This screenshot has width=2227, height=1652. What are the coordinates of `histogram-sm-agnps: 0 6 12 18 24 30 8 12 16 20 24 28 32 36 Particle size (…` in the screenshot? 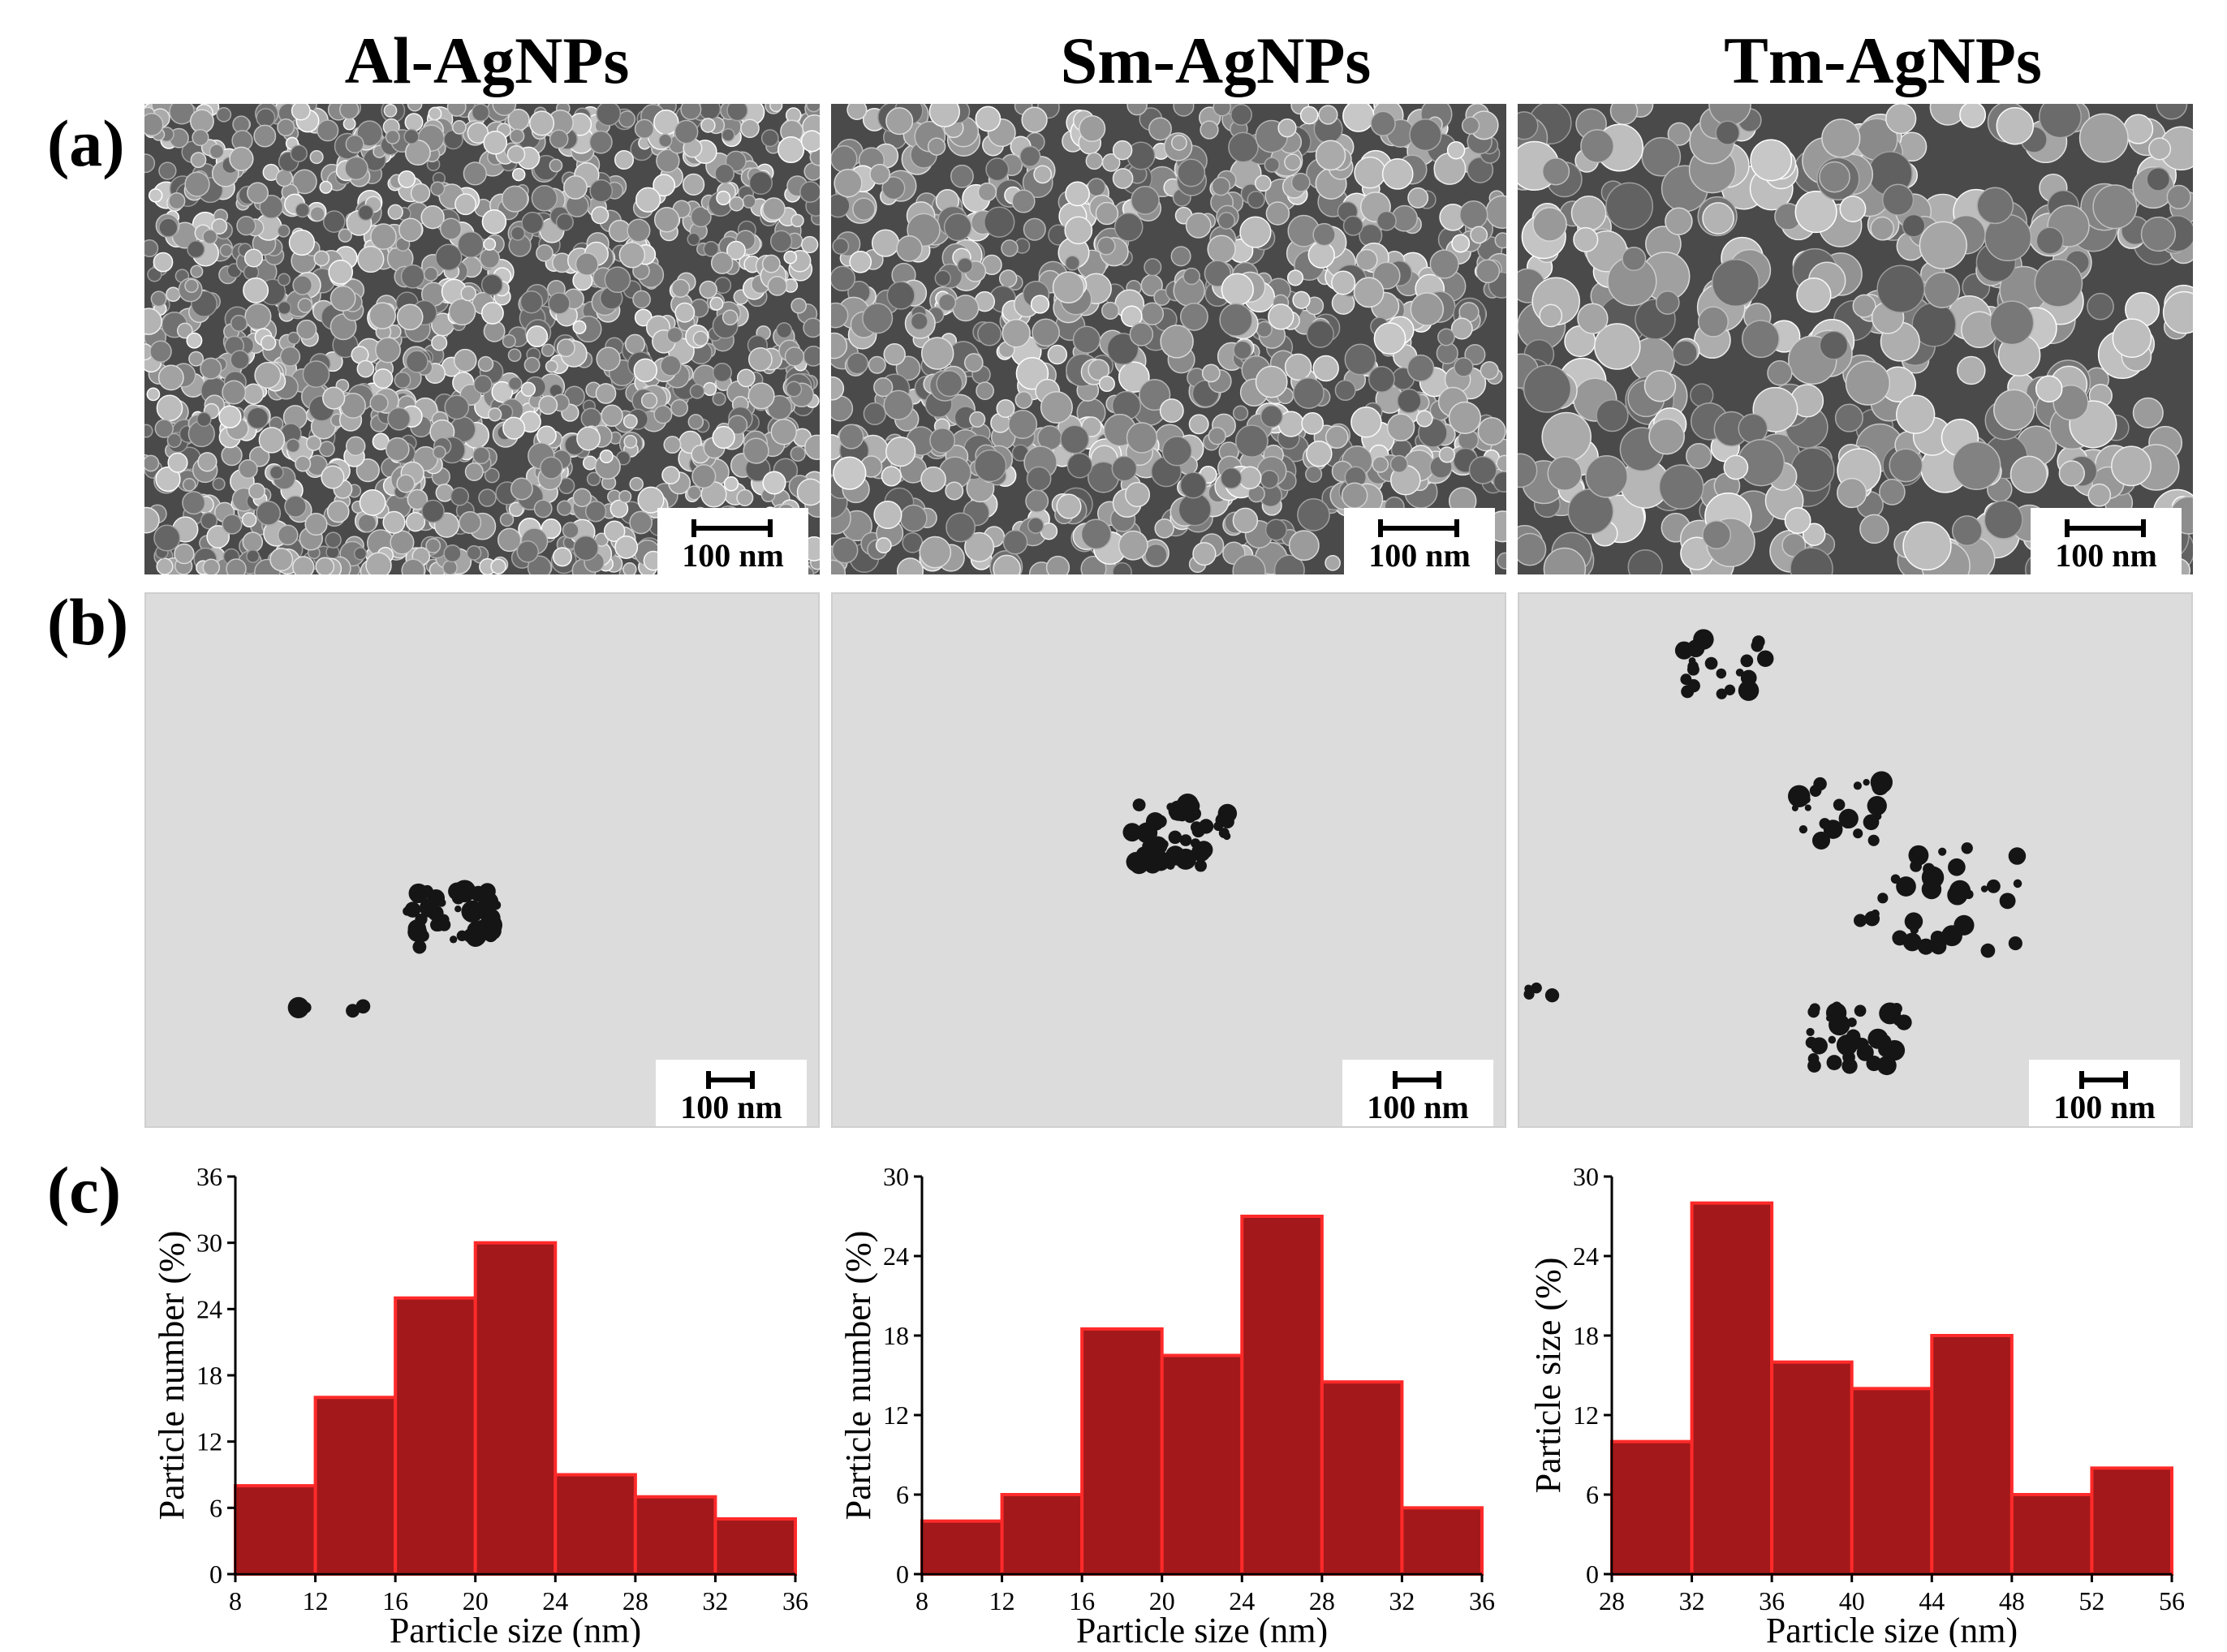 It's located at (1167, 1404).